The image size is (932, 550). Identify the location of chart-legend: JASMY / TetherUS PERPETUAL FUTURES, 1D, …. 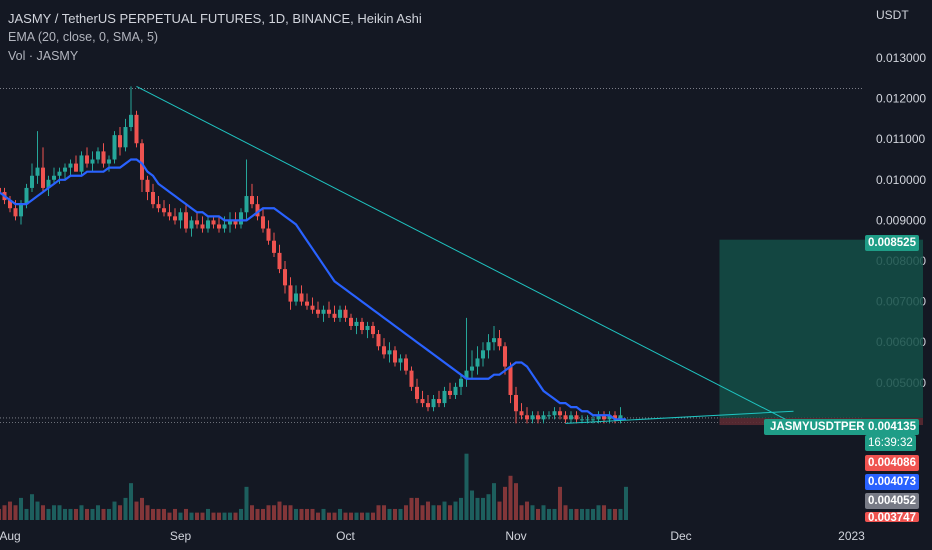
(215, 37).